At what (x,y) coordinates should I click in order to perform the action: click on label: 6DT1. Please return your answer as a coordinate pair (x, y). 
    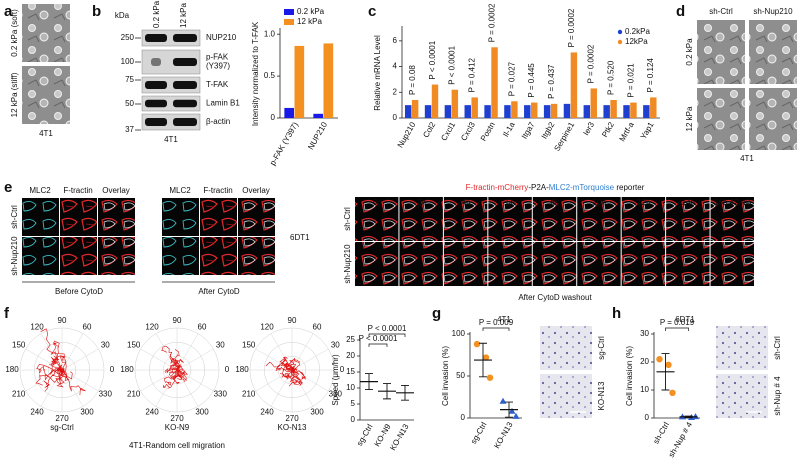
    Looking at the image, I should click on (300, 237).